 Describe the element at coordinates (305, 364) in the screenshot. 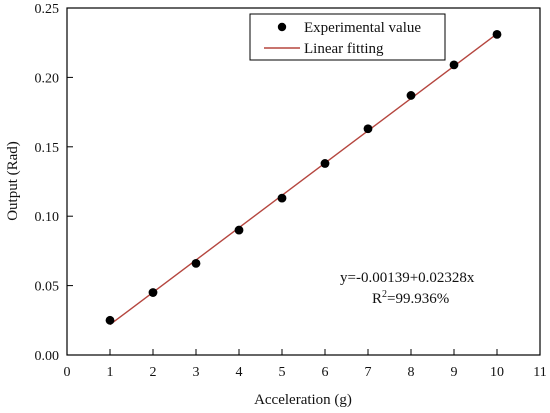

I see `x-axis-ticks: 0 1 2 3 4 5 6 7 8 9 10 11` at that location.